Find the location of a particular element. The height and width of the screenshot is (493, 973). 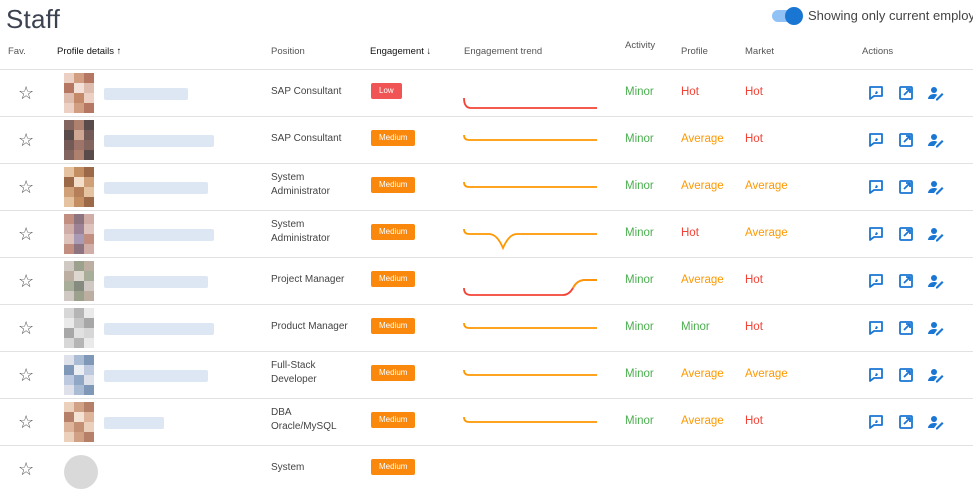

table-row: ☆ SAP Consultant Medium Minor Average Hot is located at coordinates (486, 140).